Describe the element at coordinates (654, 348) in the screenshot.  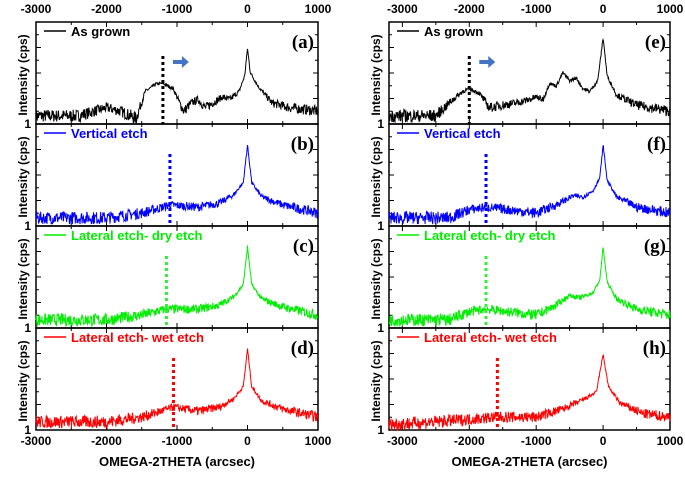
I see `panel-label: (h)` at that location.